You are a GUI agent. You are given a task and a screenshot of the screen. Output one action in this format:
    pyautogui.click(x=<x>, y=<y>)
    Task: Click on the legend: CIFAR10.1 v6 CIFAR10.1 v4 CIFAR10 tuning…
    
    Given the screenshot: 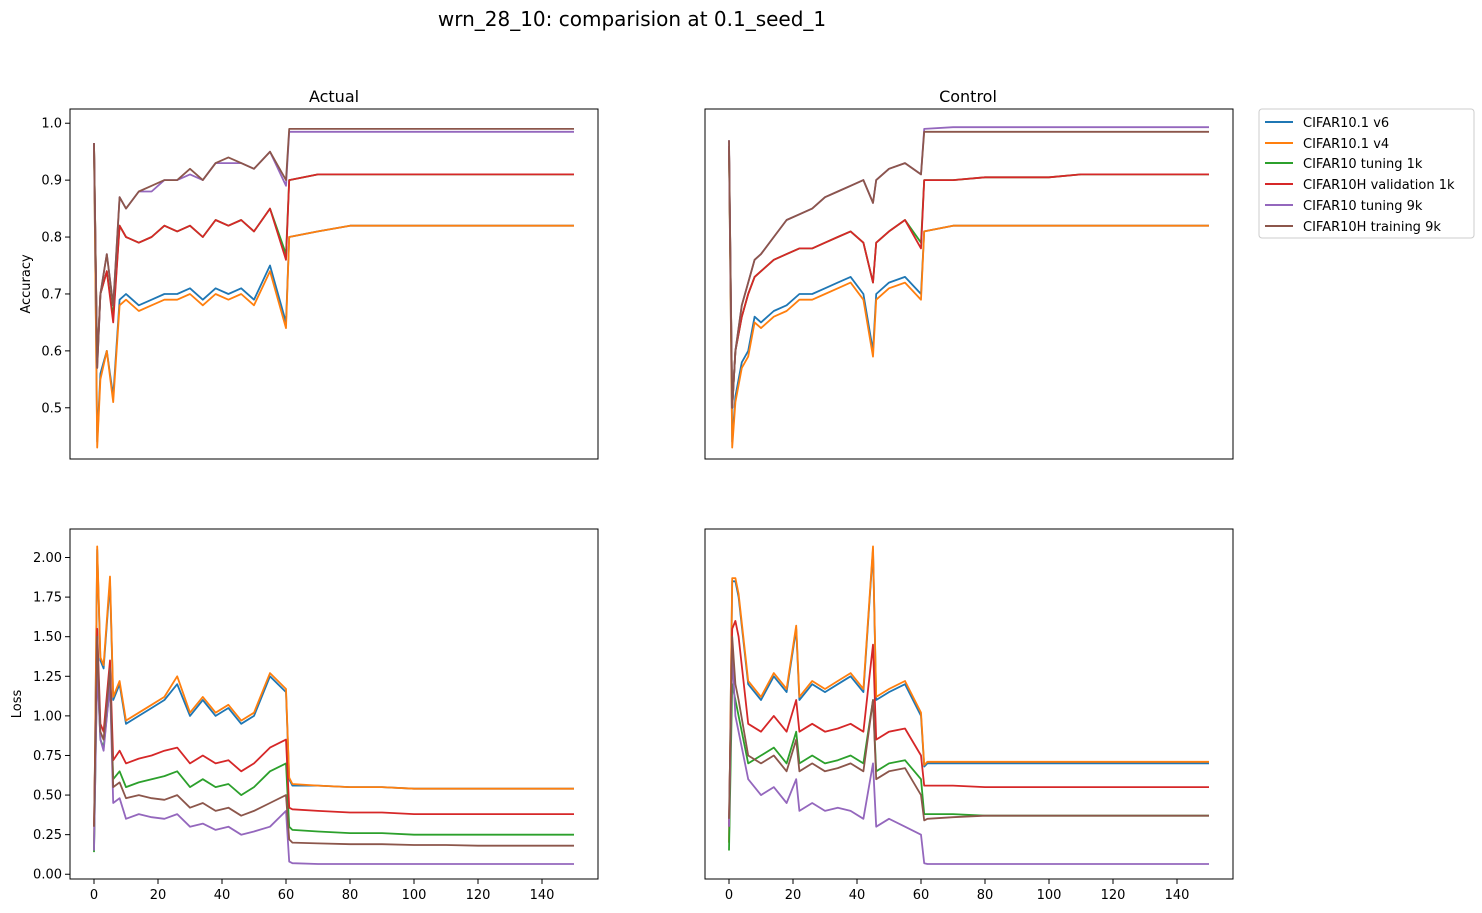 What is the action you would take?
    pyautogui.click(x=1366, y=173)
    